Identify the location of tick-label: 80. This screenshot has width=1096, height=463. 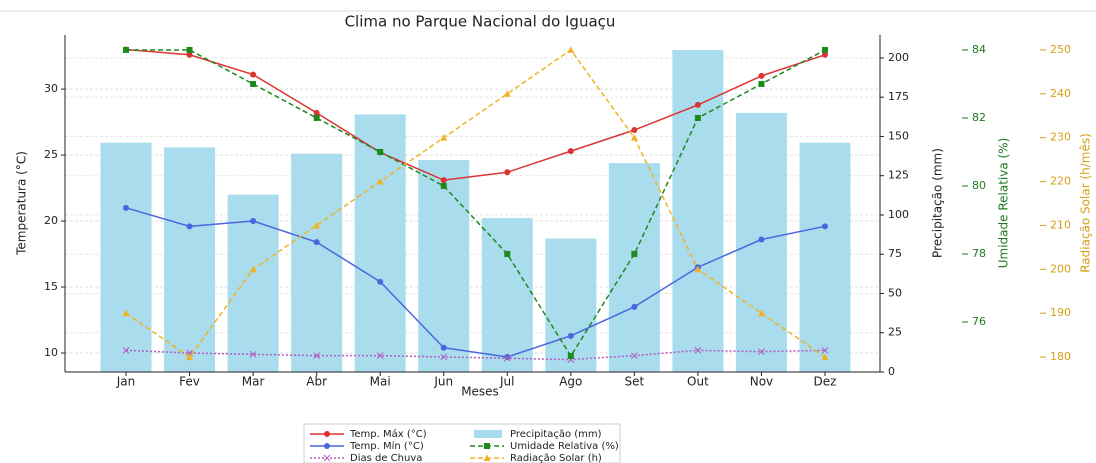
(979, 185).